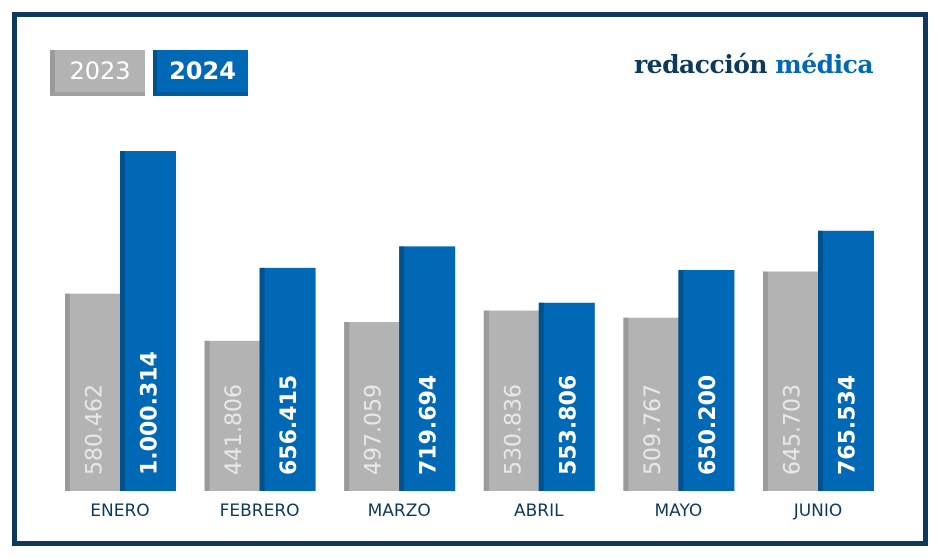  I want to click on category-label: FEBRERO, so click(260, 511).